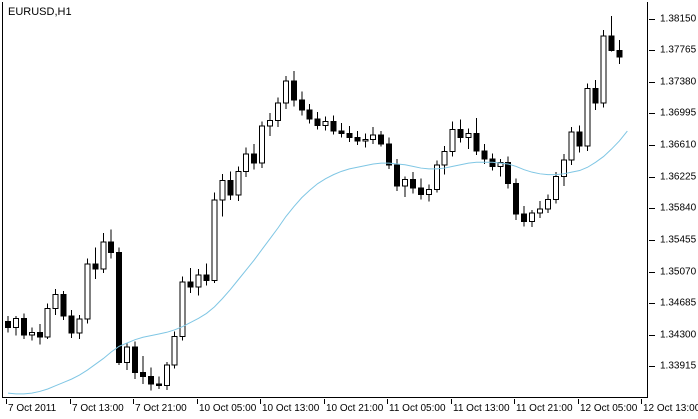 Image resolution: width=698 pixels, height=419 pixels. Describe the element at coordinates (609, 408) in the screenshot. I see `time-tick-label: 12 Oct 05:00` at that location.